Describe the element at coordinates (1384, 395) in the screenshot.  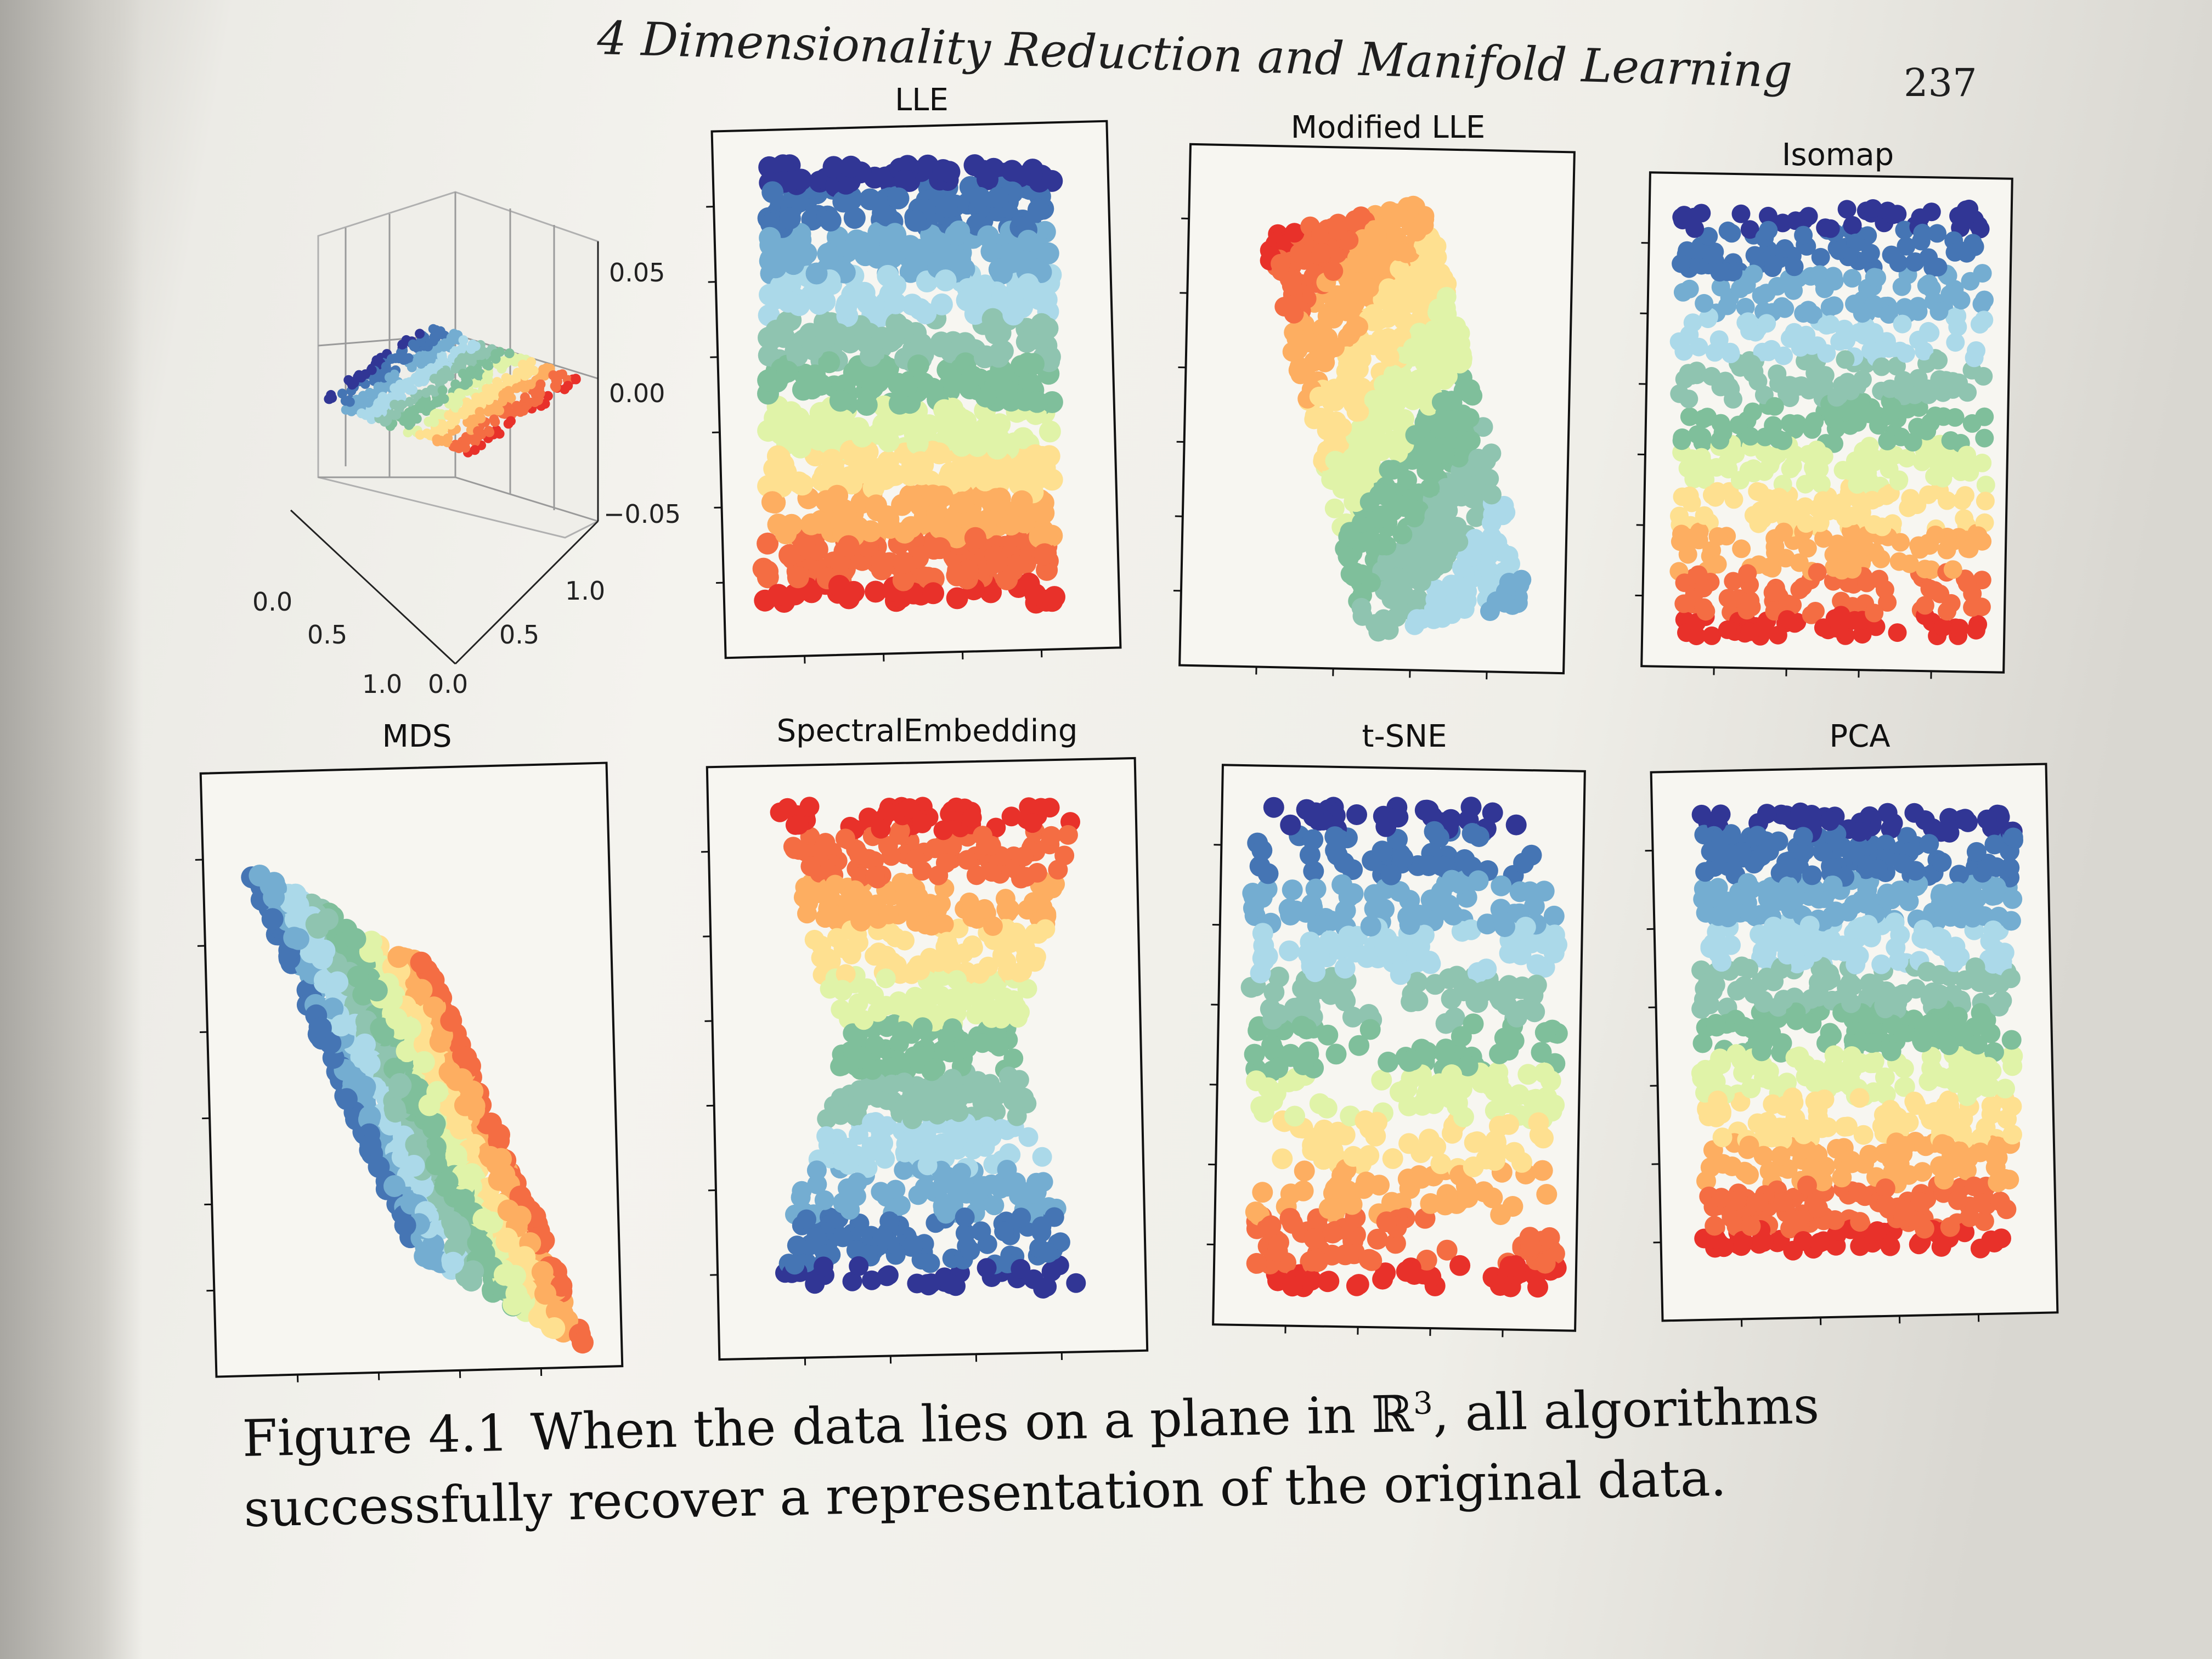
I see `panel-modified-lle: Modified LLE` at that location.